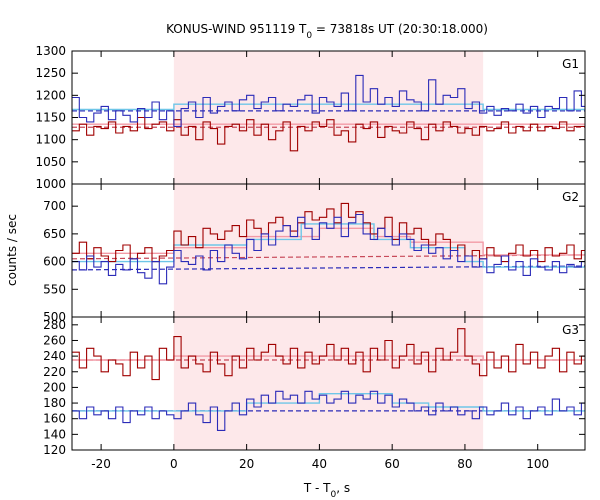 This screenshot has width=600, height=500. Describe the element at coordinates (12, 250) in the screenshot. I see `y-axis-title: counts / sec` at that location.